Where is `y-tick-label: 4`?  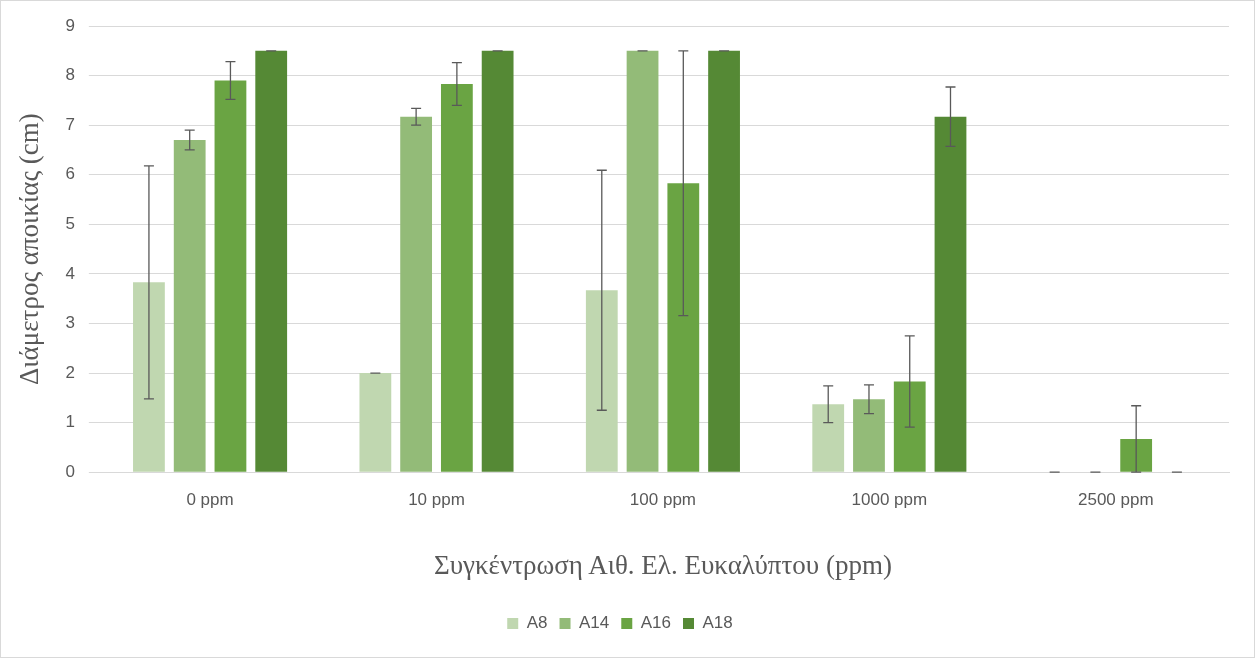
y-tick-label: 4 is located at coordinates (70, 273).